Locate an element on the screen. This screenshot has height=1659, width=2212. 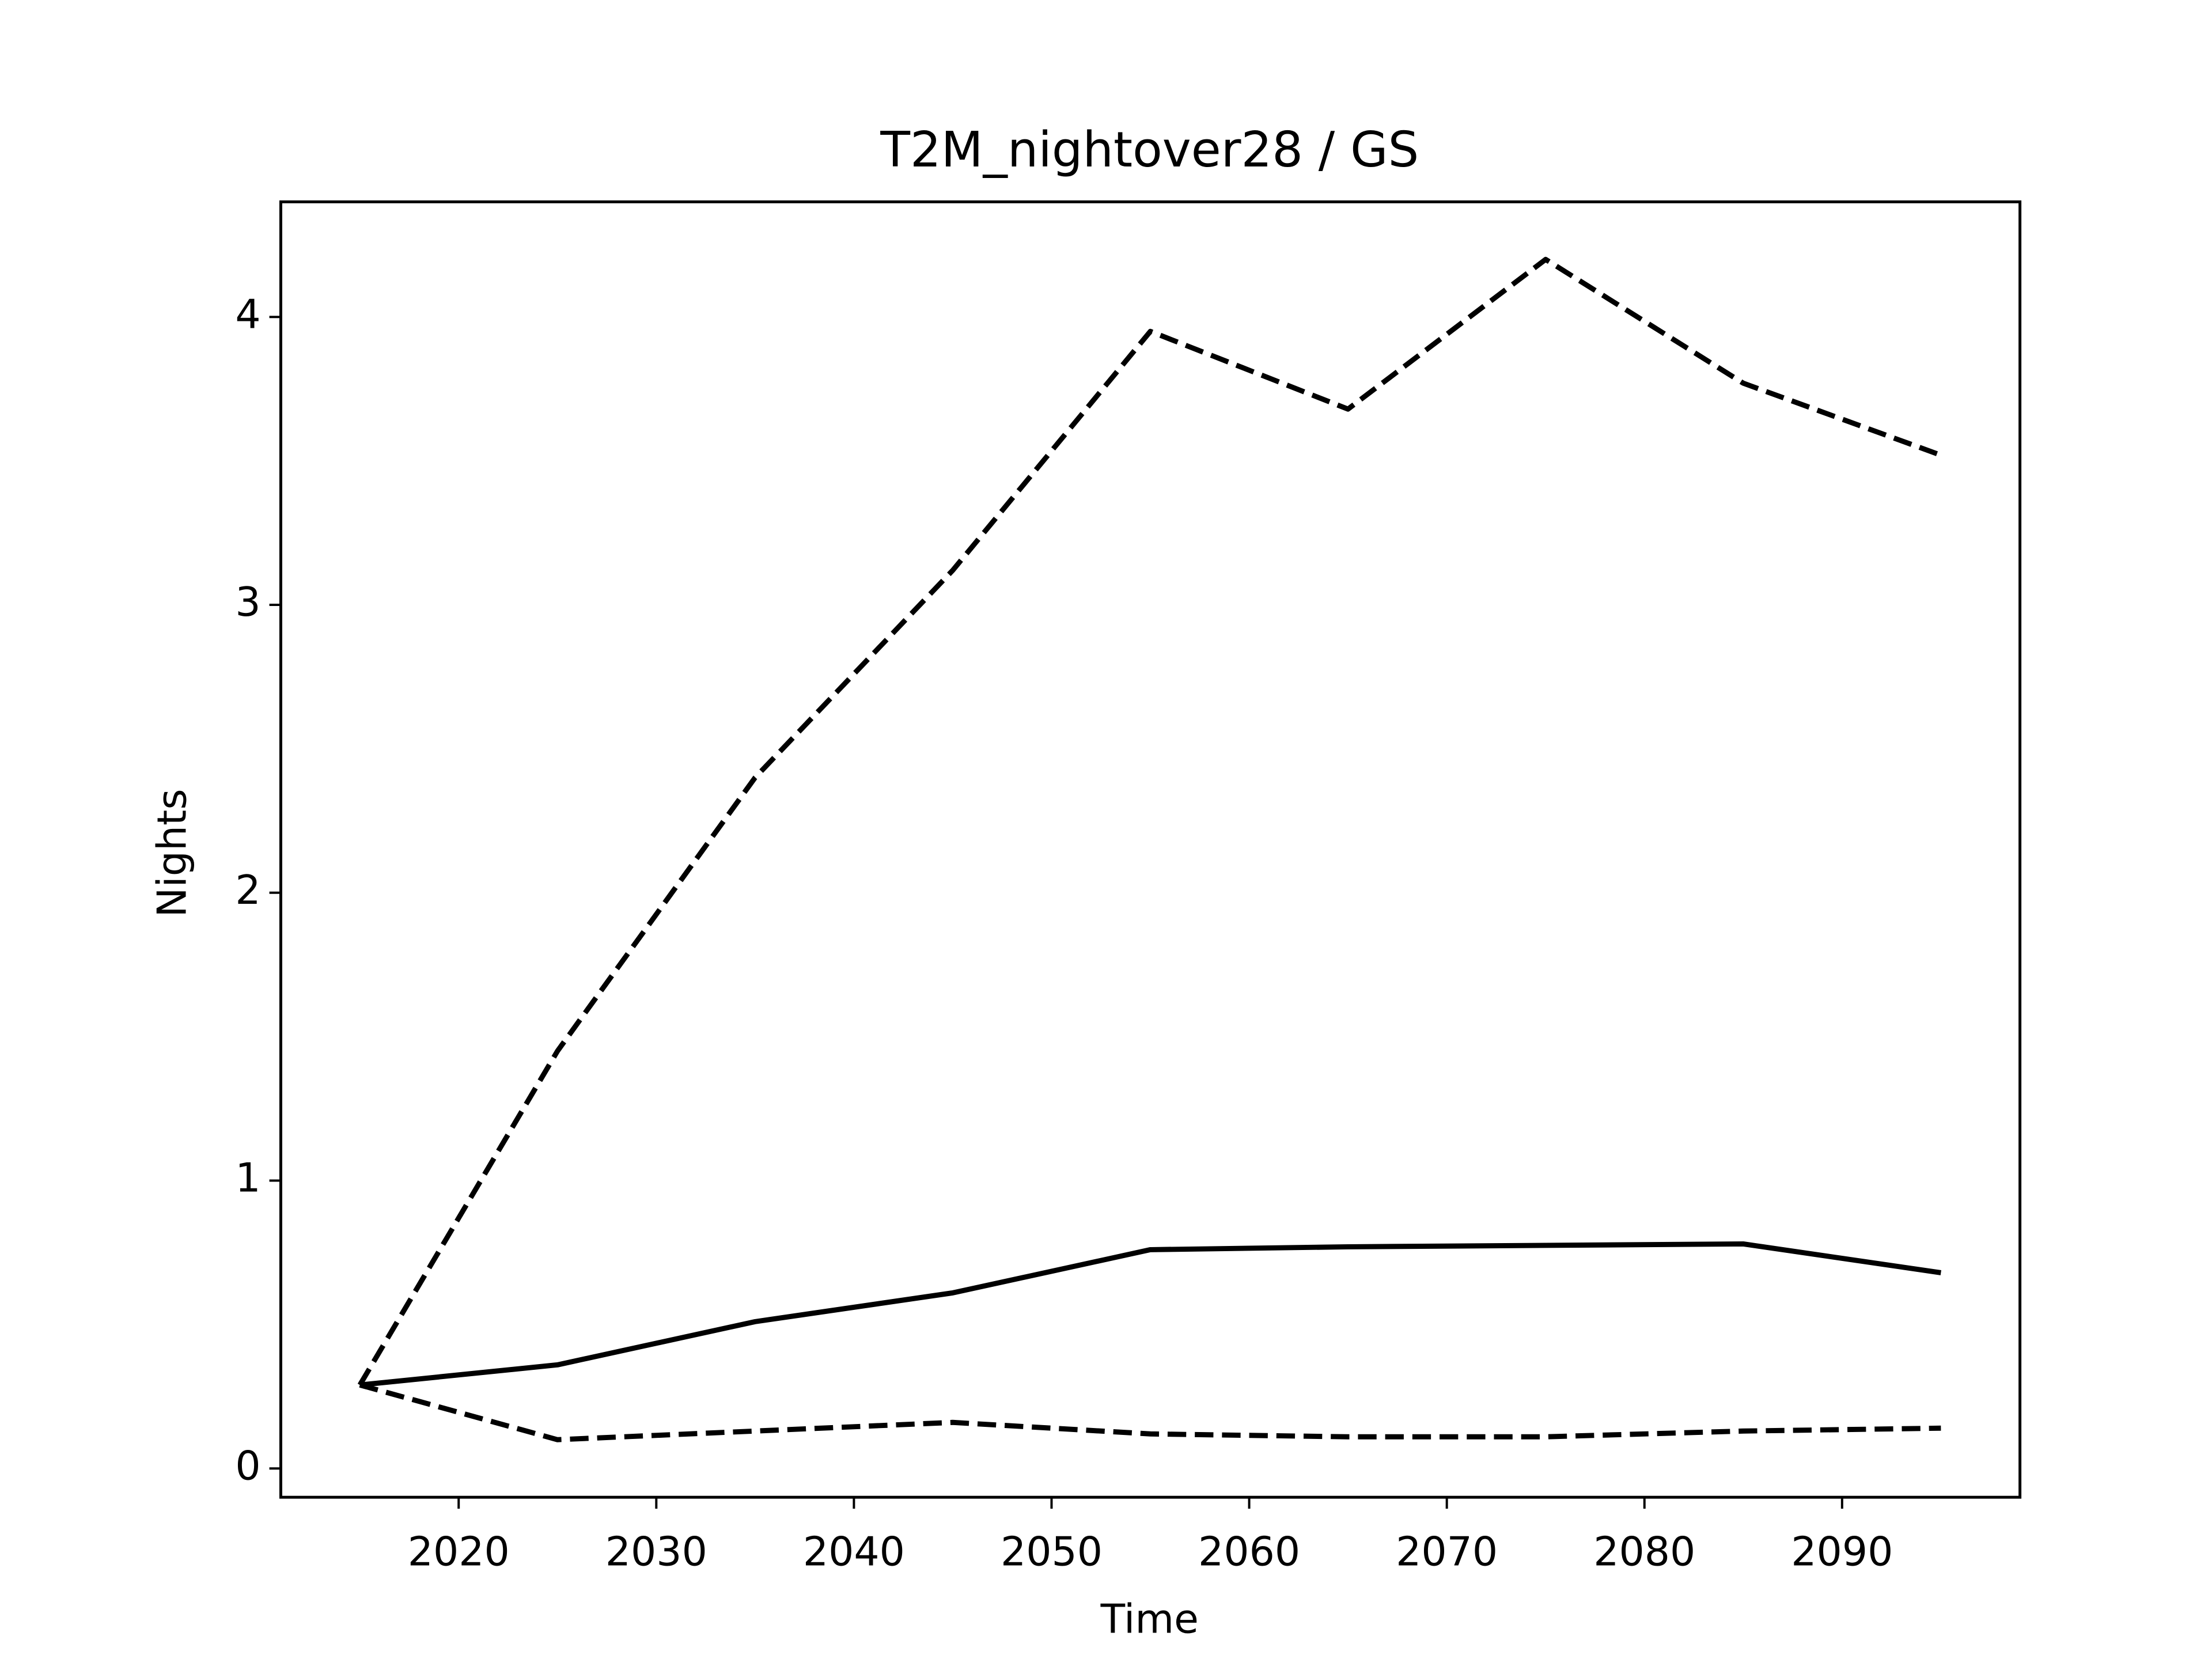
y-tick-label: 4 is located at coordinates (247, 314).